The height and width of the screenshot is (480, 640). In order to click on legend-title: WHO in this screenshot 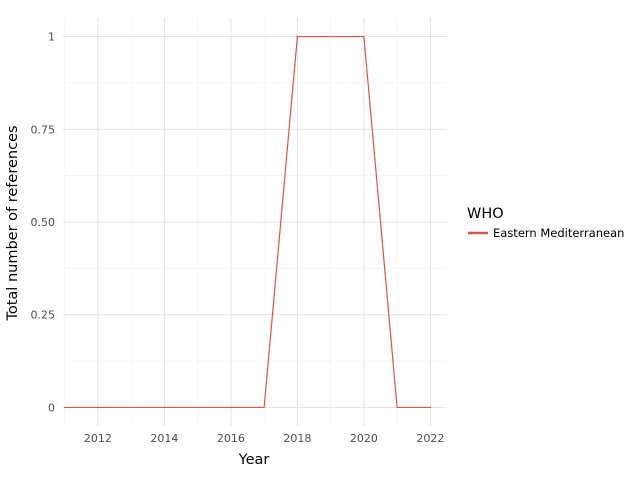, I will do `click(485, 214)`.